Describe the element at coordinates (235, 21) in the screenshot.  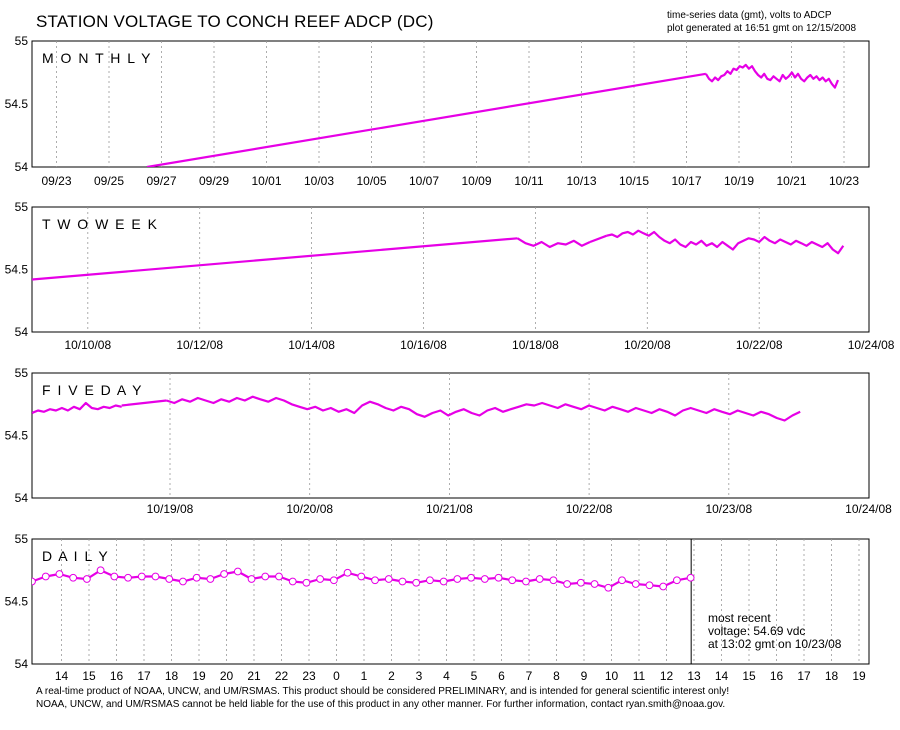
I see `page-title: STATION VOLTAGE TO CONCH REEF ADCP (DC)` at that location.